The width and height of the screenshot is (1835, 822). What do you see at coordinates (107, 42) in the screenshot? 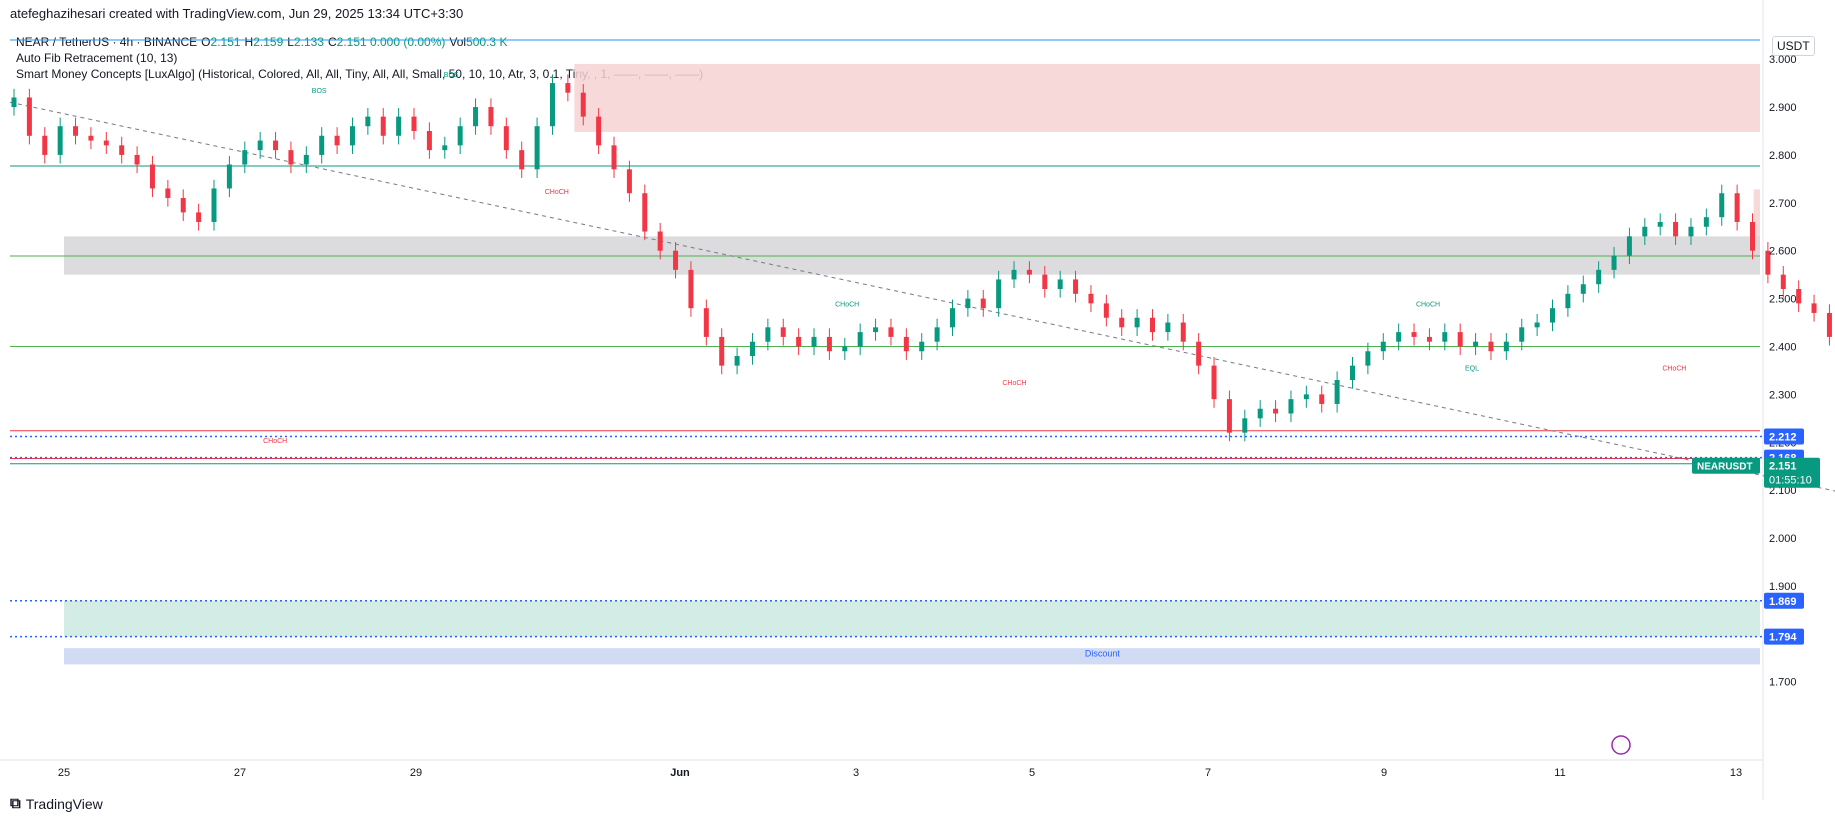
I see `symbol-title: NEAR / TetherUS · 4h · BINANCE` at bounding box center [107, 42].